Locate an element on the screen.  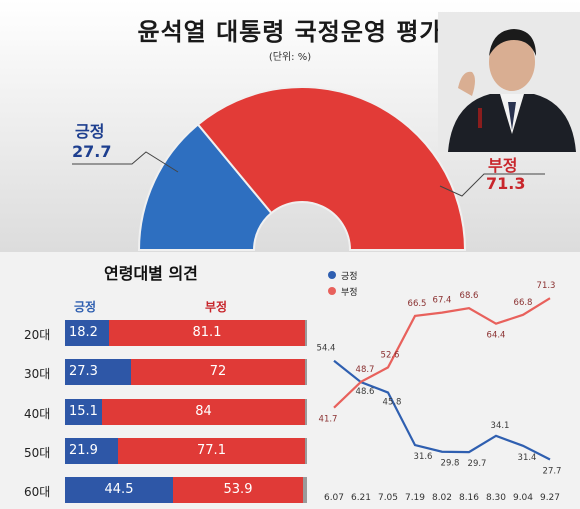
age-bar-positive-label: 44.5 is located at coordinates (119, 489).